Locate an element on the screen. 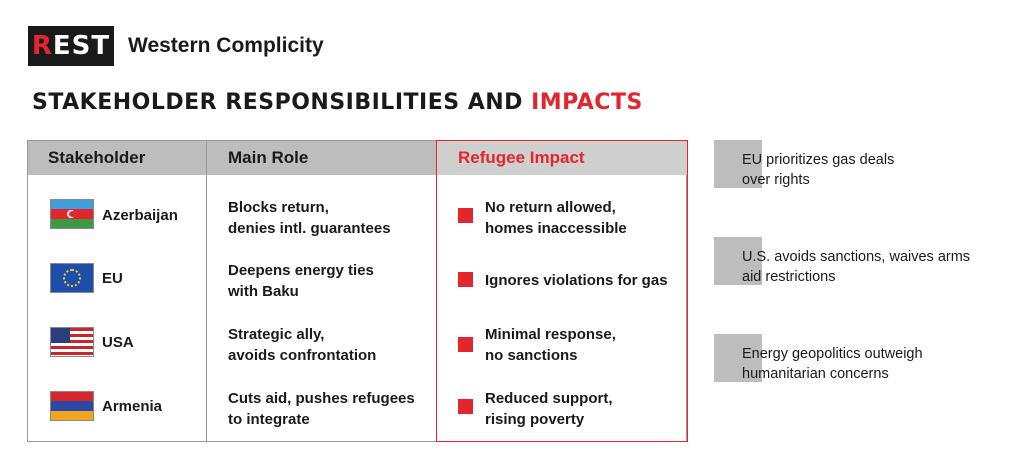 The height and width of the screenshot is (469, 1024). note-line: Energy geopolitics outweigh is located at coordinates (832, 354).